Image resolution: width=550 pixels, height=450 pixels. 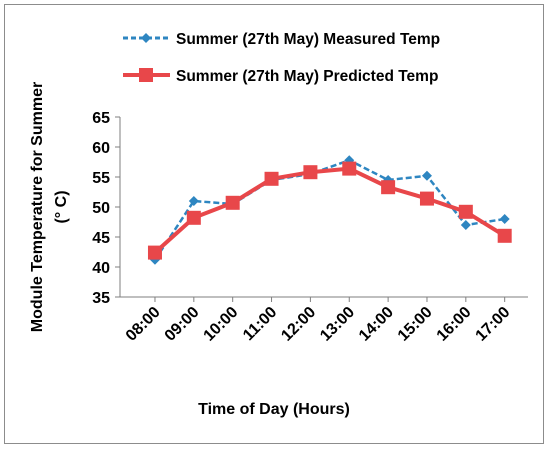 I want to click on predicted-line, so click(x=329, y=210).